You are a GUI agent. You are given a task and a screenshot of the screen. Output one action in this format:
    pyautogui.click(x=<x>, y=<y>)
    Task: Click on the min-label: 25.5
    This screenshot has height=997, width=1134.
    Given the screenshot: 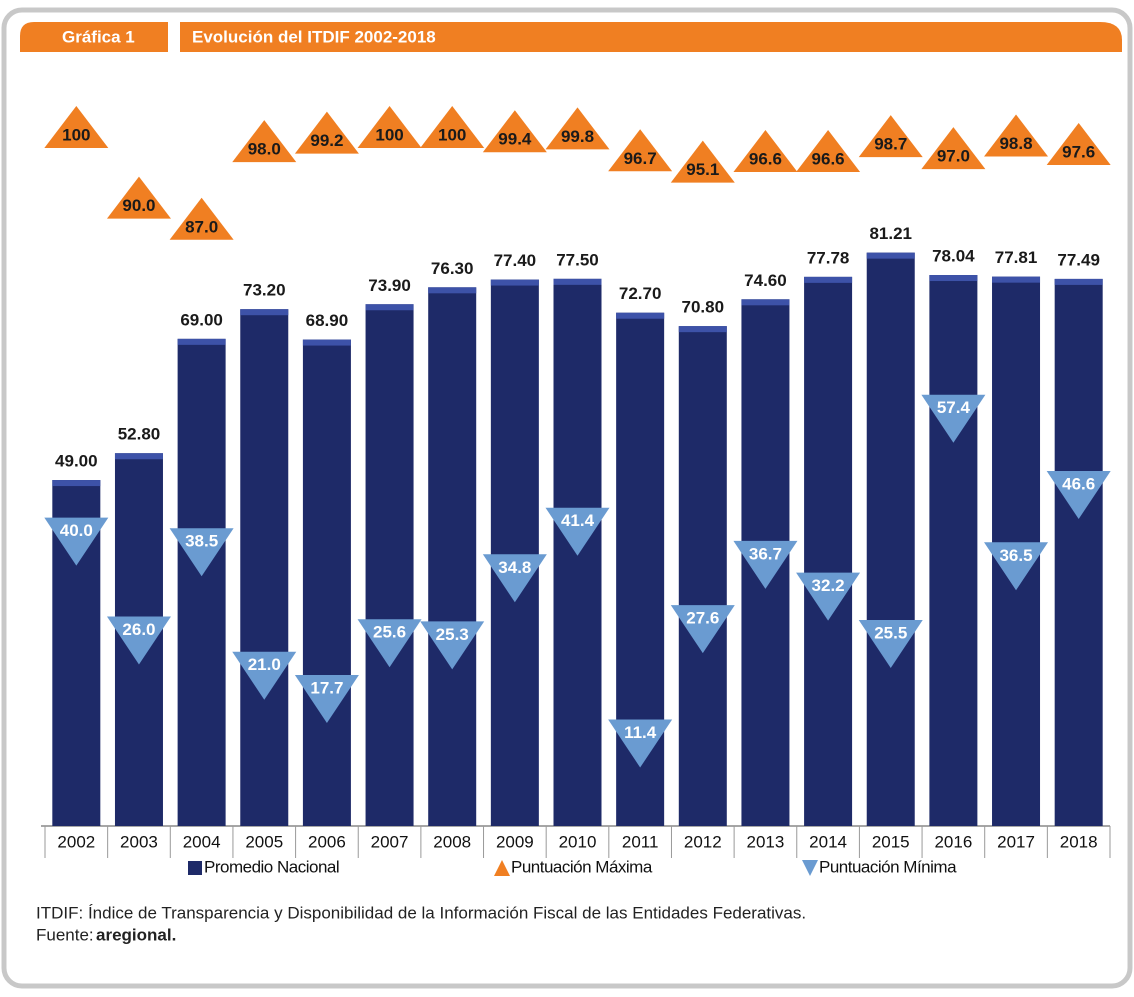 What is the action you would take?
    pyautogui.click(x=890, y=632)
    